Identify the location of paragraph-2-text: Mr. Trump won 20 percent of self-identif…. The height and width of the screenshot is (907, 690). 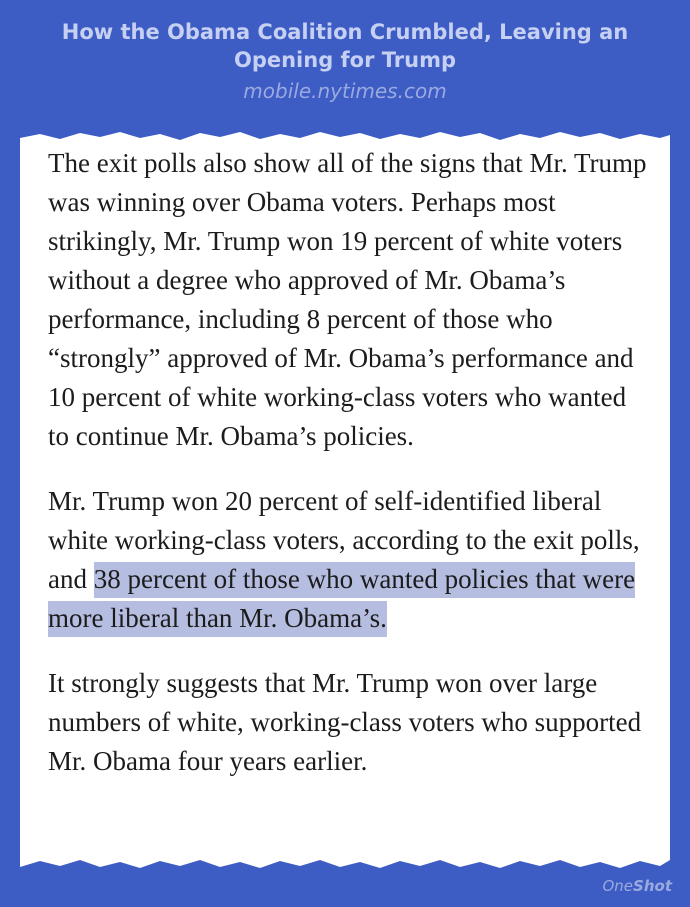
(344, 540).